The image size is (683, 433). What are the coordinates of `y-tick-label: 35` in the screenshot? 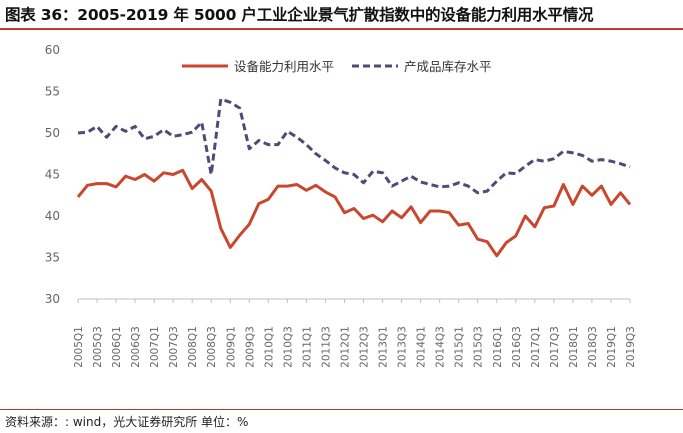 It's located at (52, 258).